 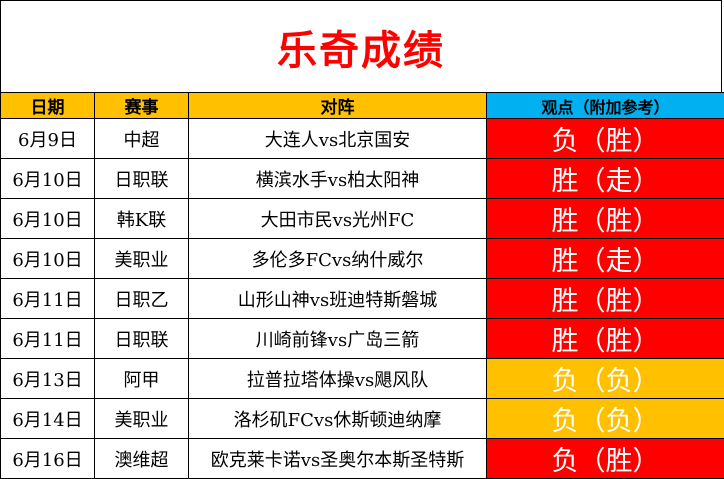 I want to click on date-cell: 6月9日, so click(x=48, y=139).